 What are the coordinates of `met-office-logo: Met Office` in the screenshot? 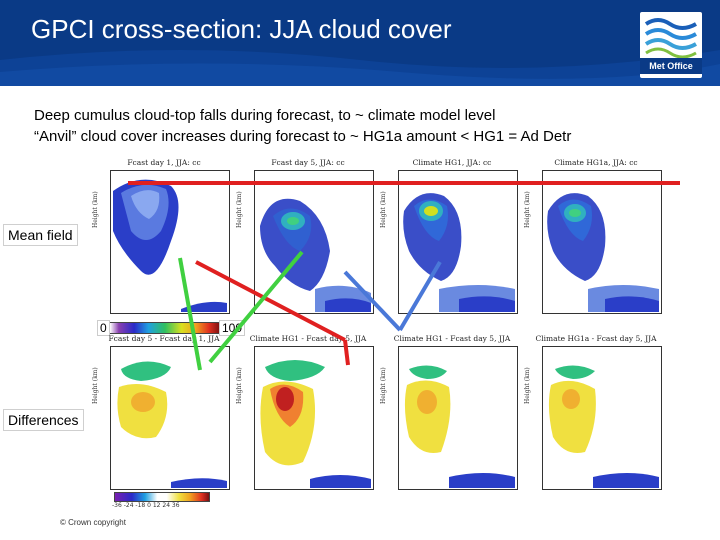 It's located at (671, 45).